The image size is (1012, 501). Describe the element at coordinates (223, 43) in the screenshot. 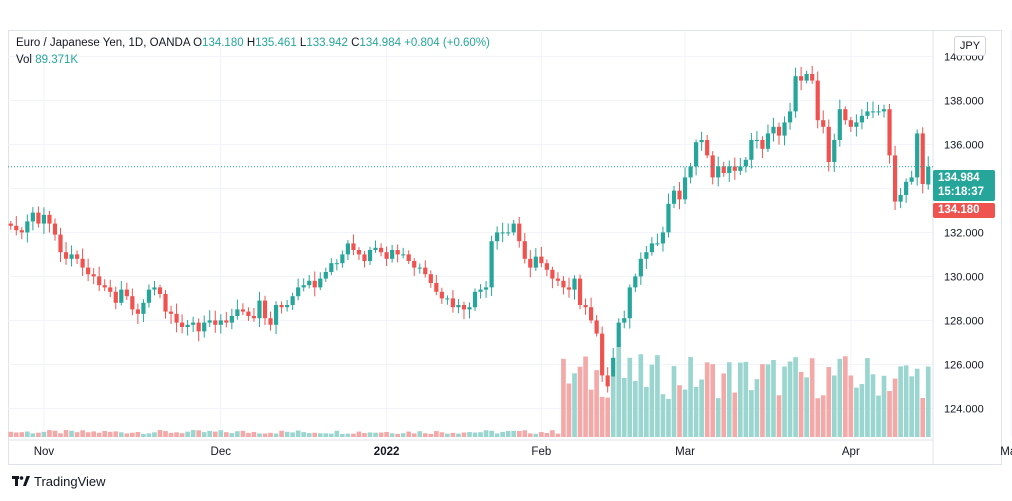

I see `open-value: 134.180` at that location.